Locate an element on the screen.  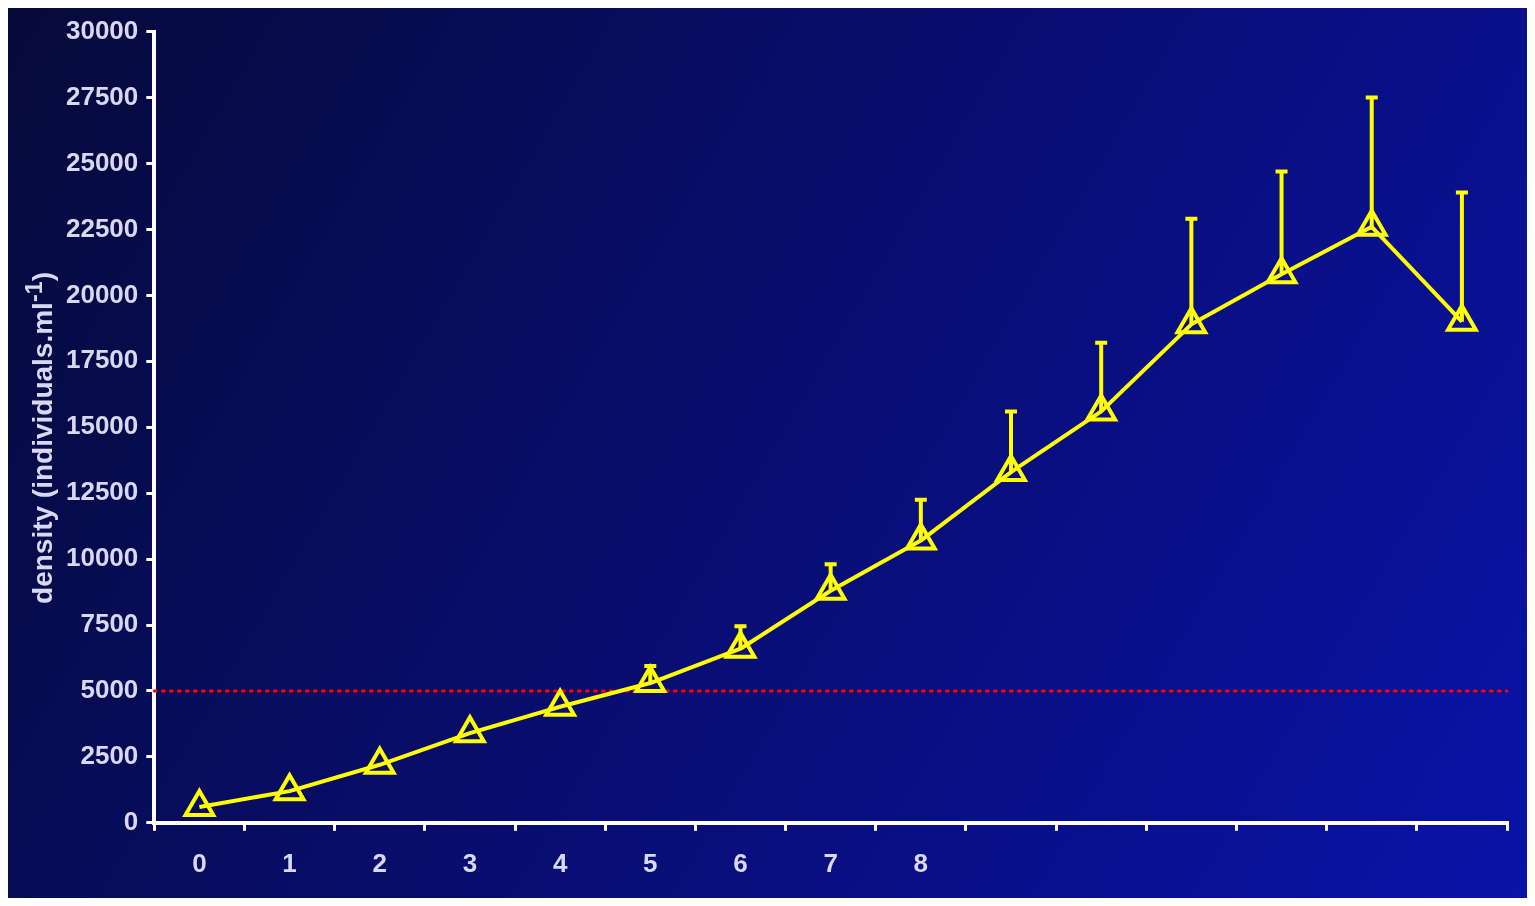
x-tick-label: 0 is located at coordinates (199, 862).